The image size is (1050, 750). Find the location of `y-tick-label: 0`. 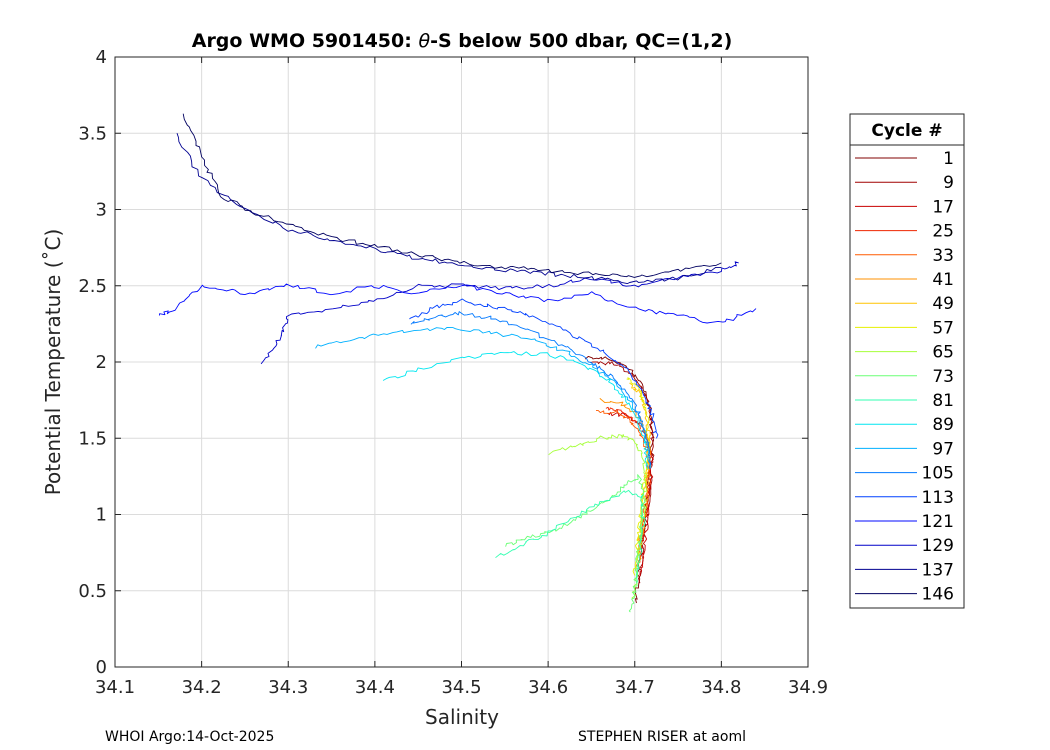

y-tick-label: 0 is located at coordinates (101, 667).